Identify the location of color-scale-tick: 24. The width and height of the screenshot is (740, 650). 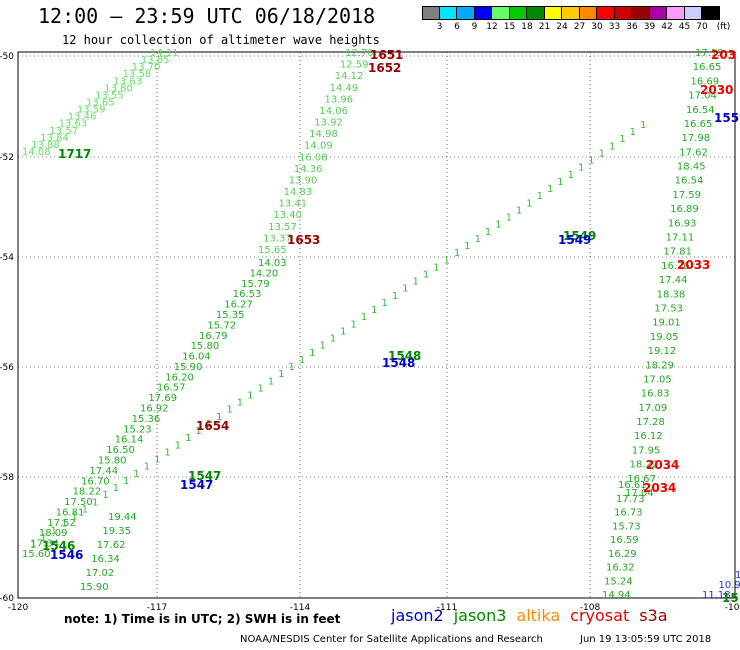
(562, 27).